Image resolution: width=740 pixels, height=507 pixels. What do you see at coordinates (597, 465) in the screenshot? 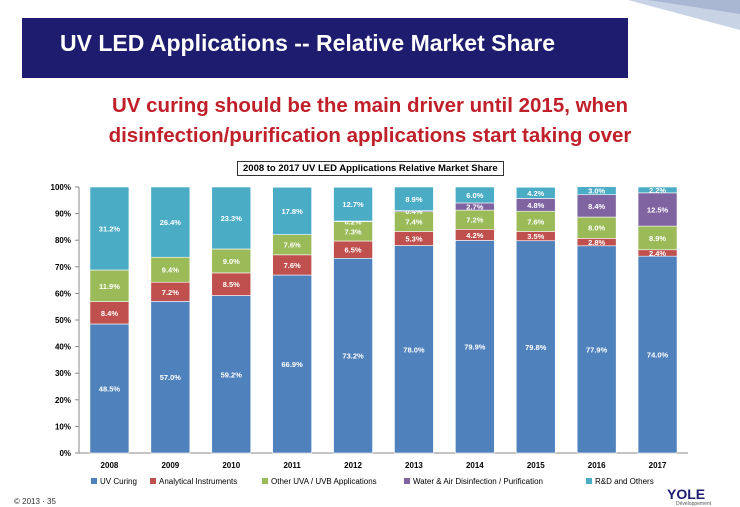
I see `x-tick-label: 2016` at bounding box center [597, 465].